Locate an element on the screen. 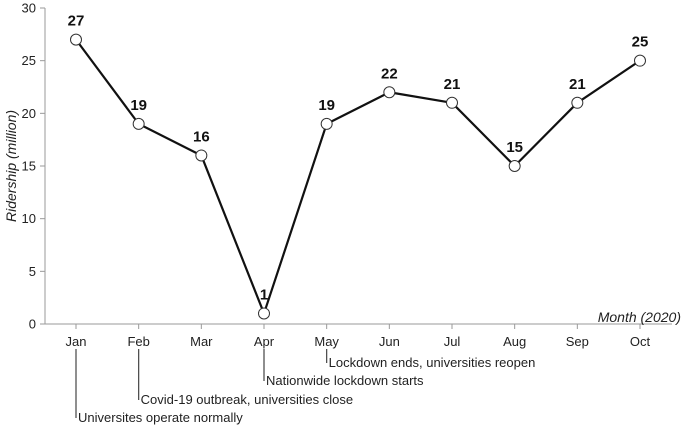  x-axis: Jan Feb Mar Apr May Jun Jul Aug Sep Oct is located at coordinates (358, 336).